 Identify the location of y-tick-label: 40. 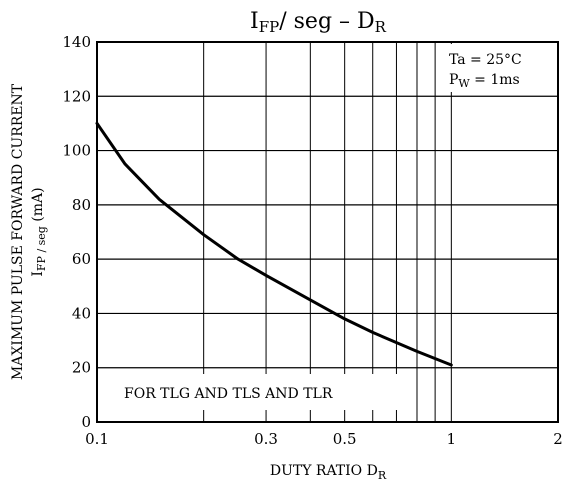
(81, 313).